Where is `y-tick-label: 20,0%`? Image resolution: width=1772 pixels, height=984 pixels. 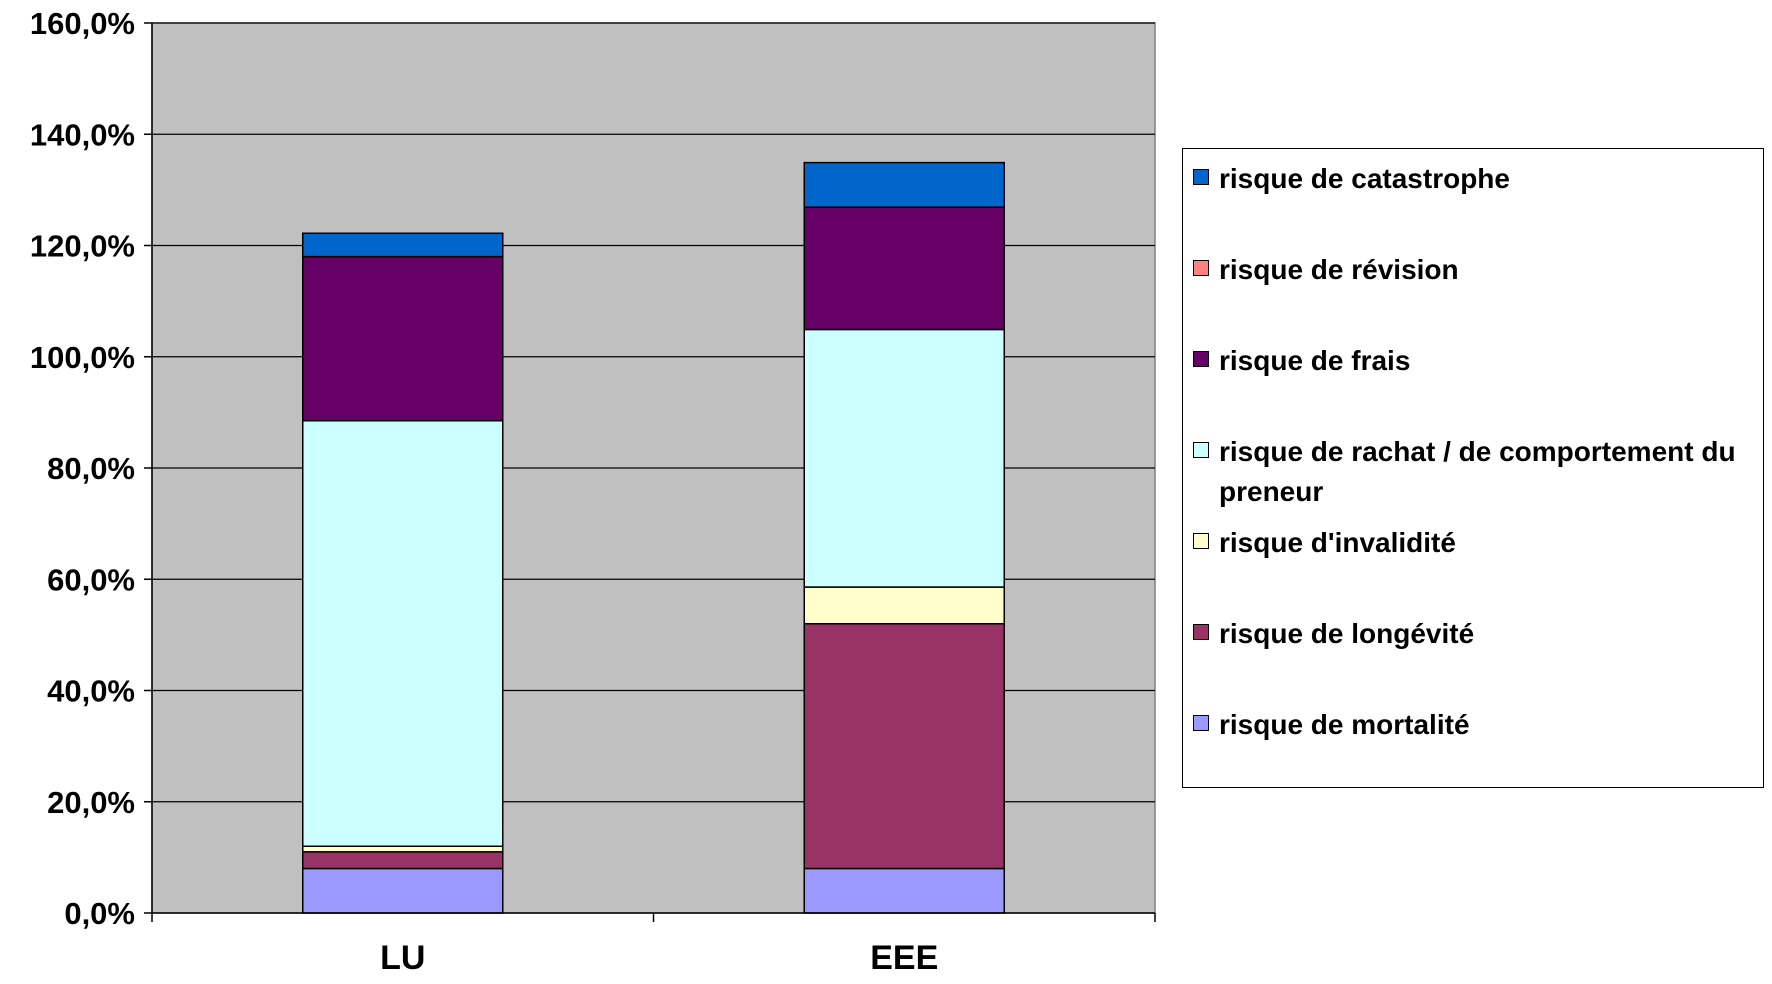
y-tick-label: 20,0% is located at coordinates (91, 802).